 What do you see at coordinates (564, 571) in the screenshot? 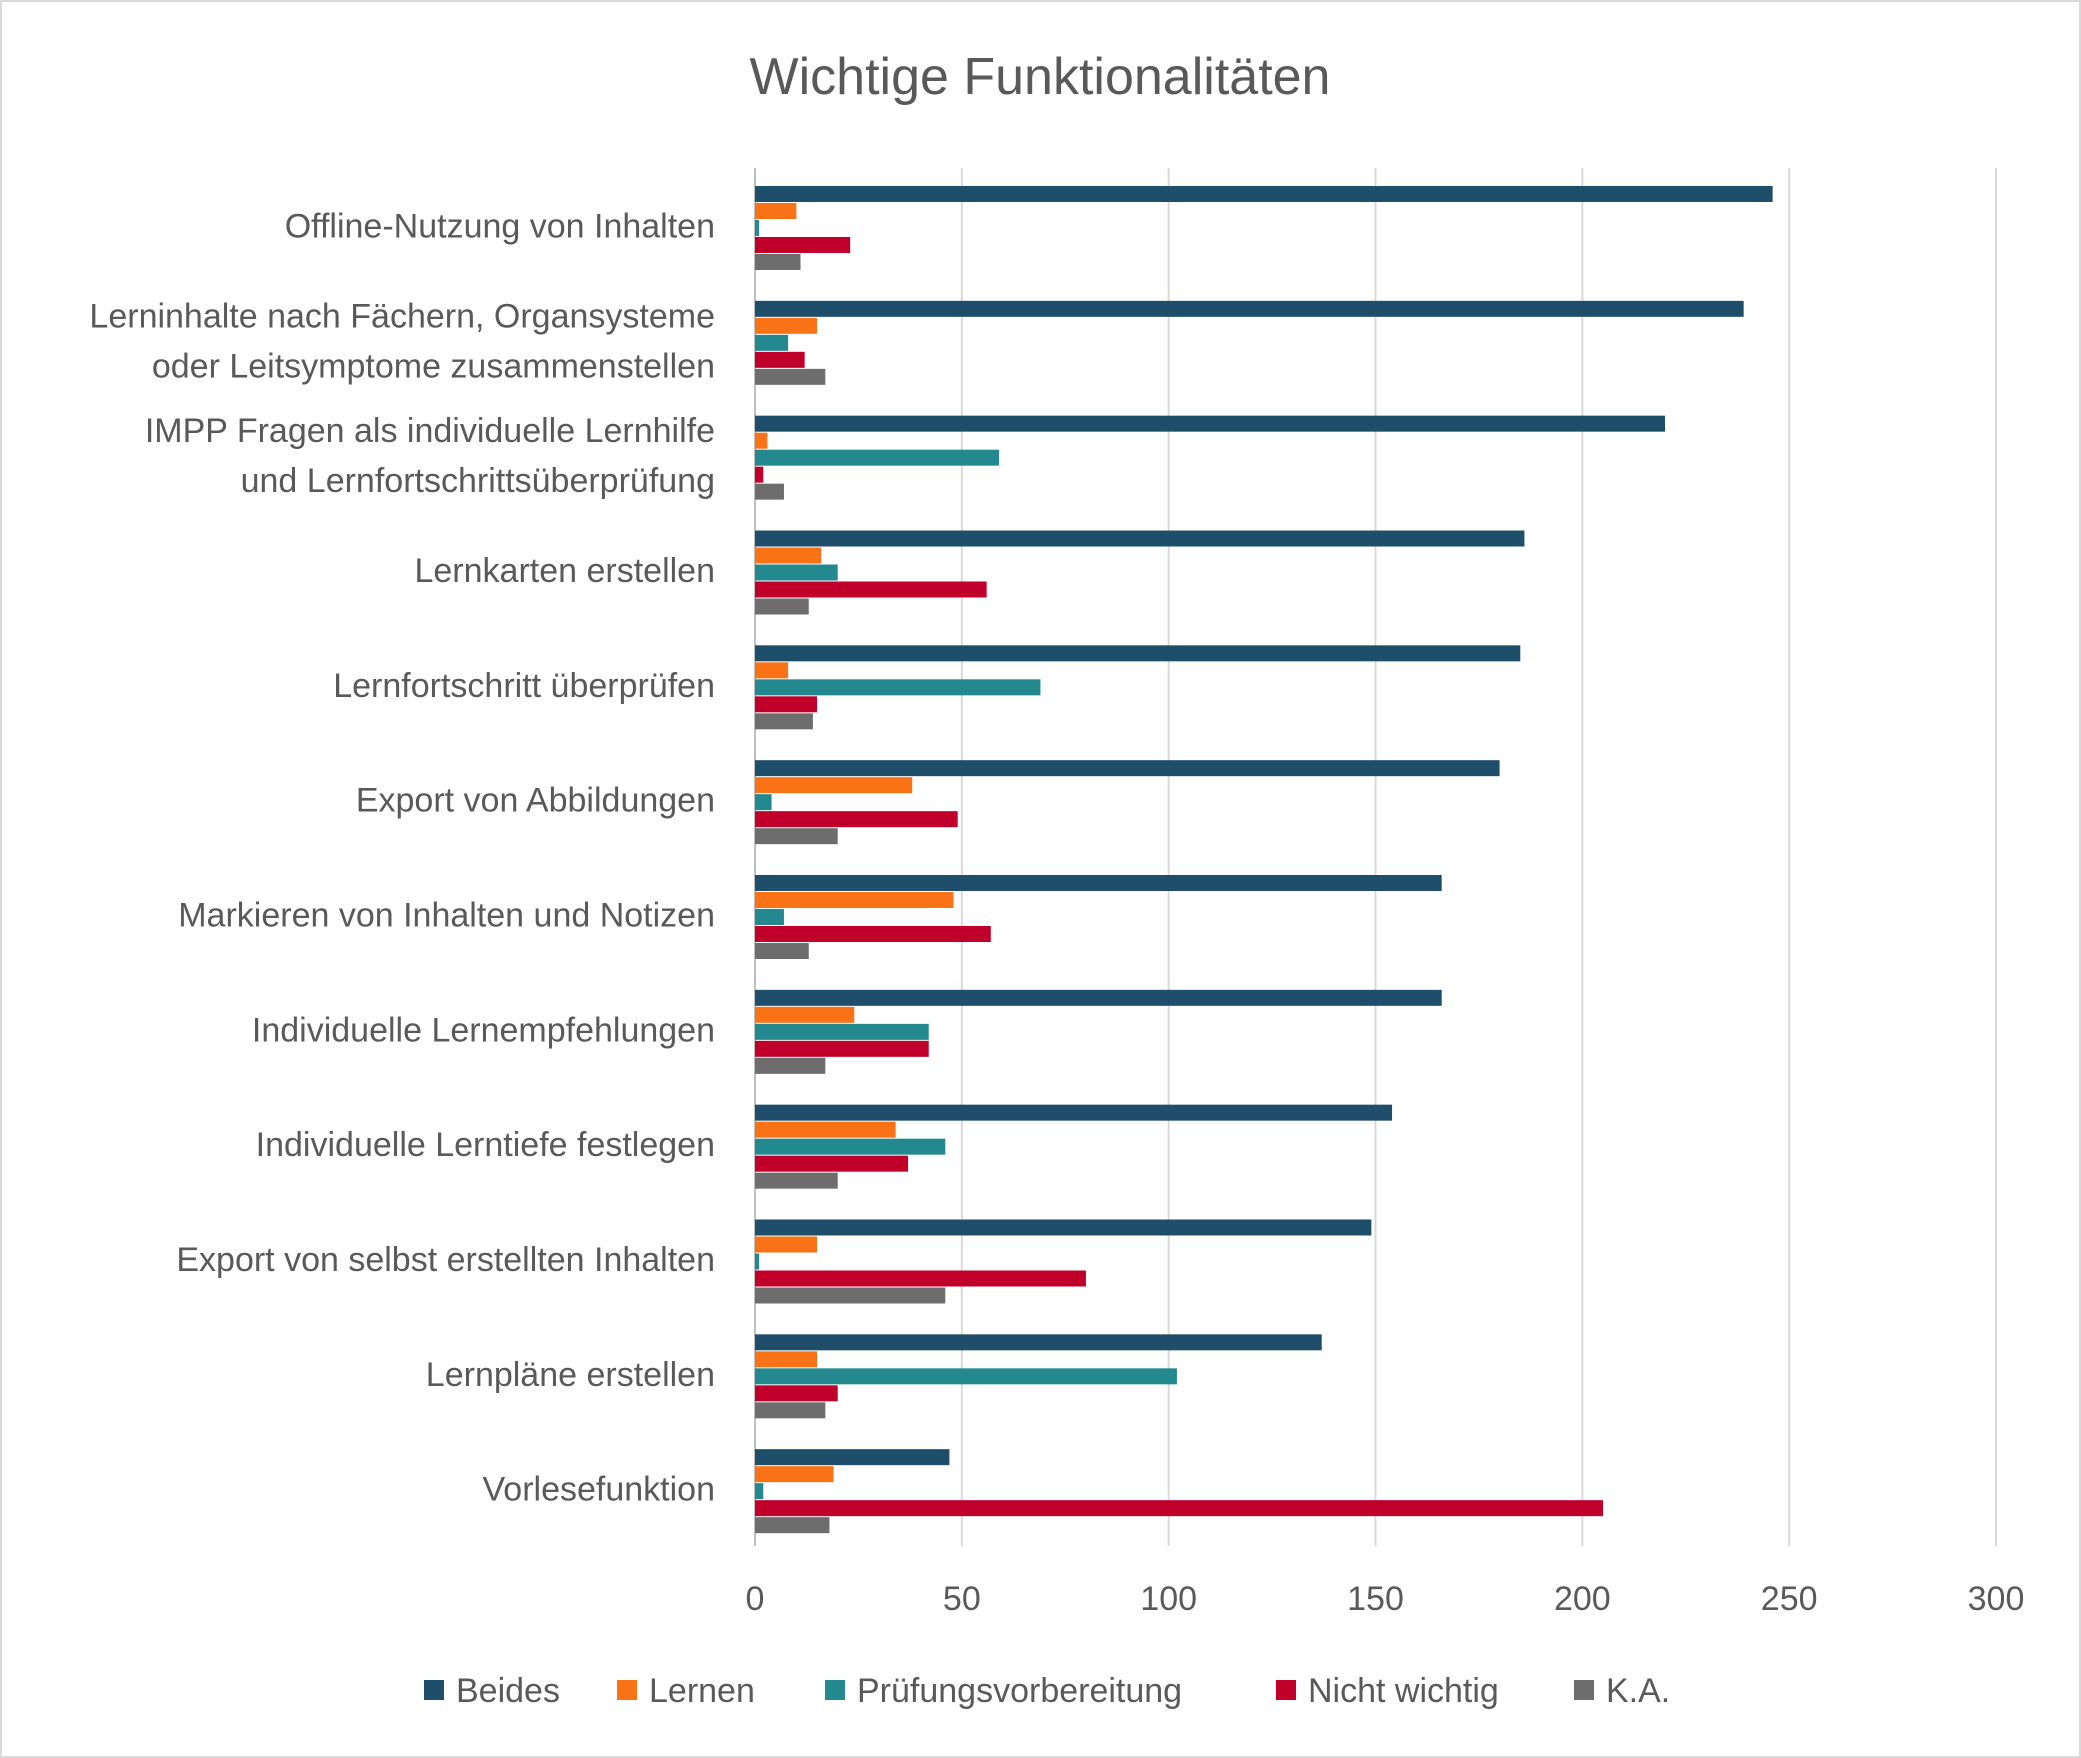
I see `category-label: Lernkarten erstellen` at bounding box center [564, 571].